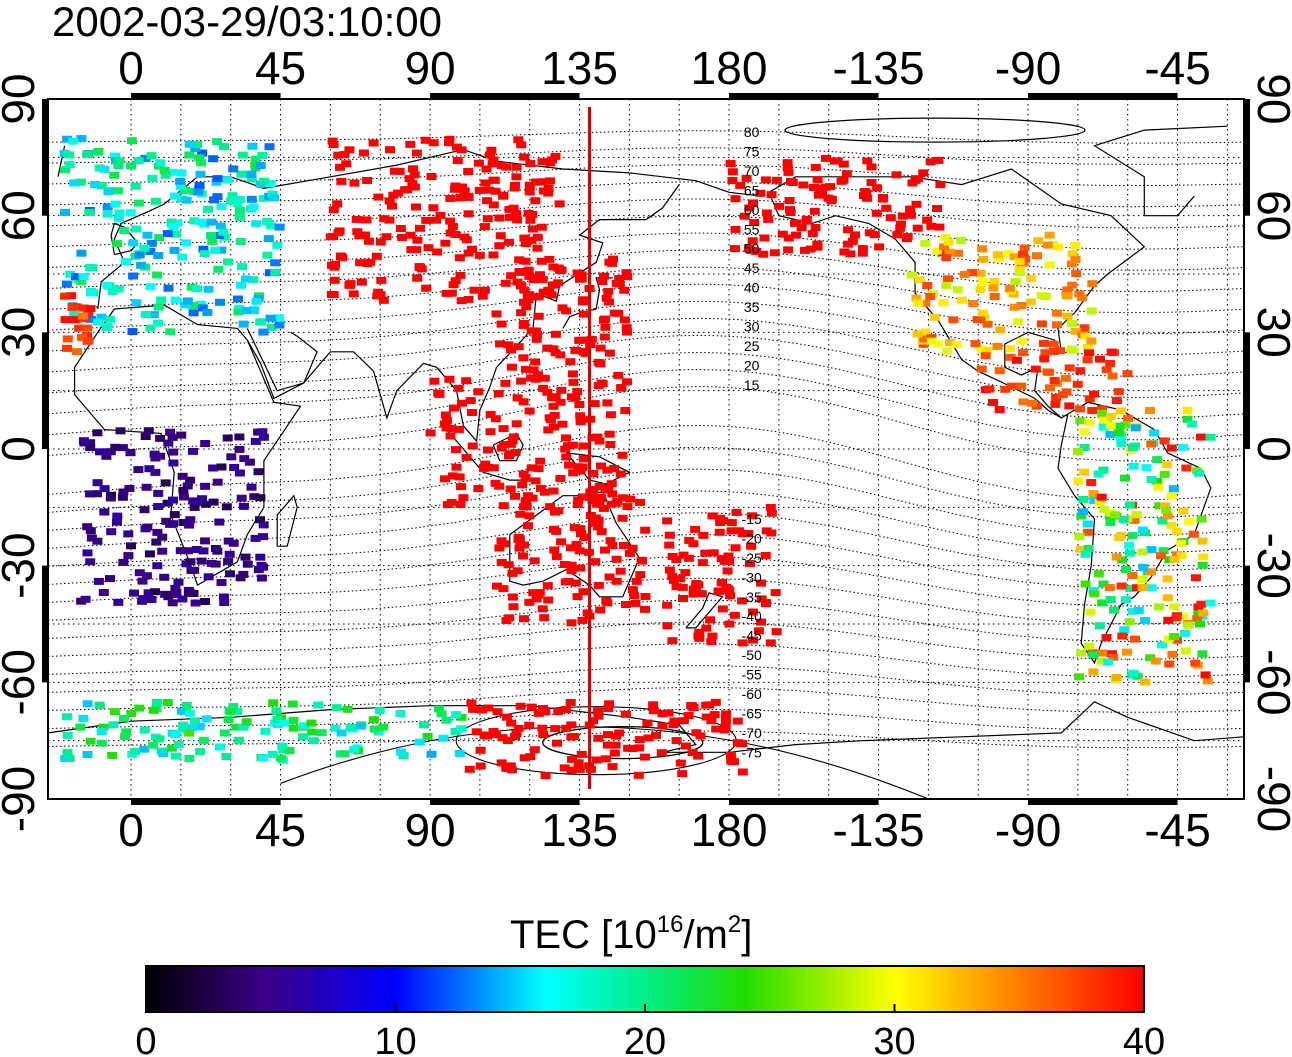  What do you see at coordinates (430, 229) in the screenshot?
I see `coastline-segment` at bounding box center [430, 229].